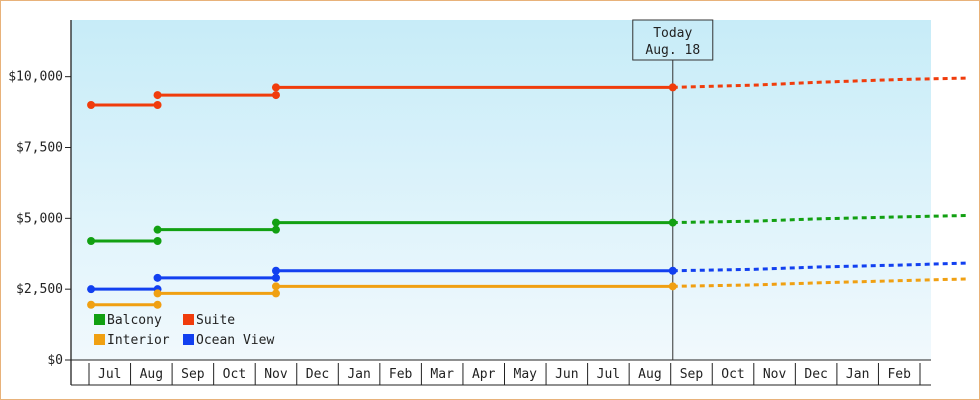  Describe the element at coordinates (526, 374) in the screenshot. I see `month-label: May` at that location.